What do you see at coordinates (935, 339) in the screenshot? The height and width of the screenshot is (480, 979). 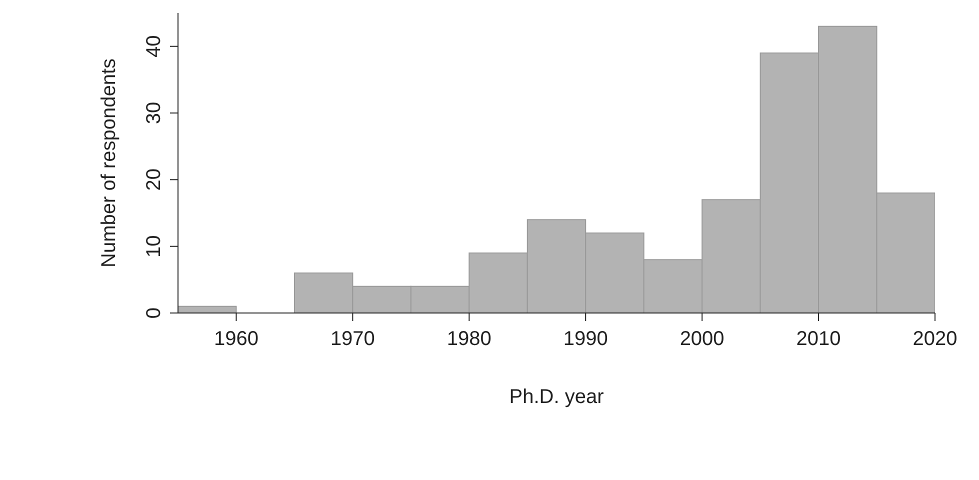 I see `x-tick-label: 2020` at bounding box center [935, 339].